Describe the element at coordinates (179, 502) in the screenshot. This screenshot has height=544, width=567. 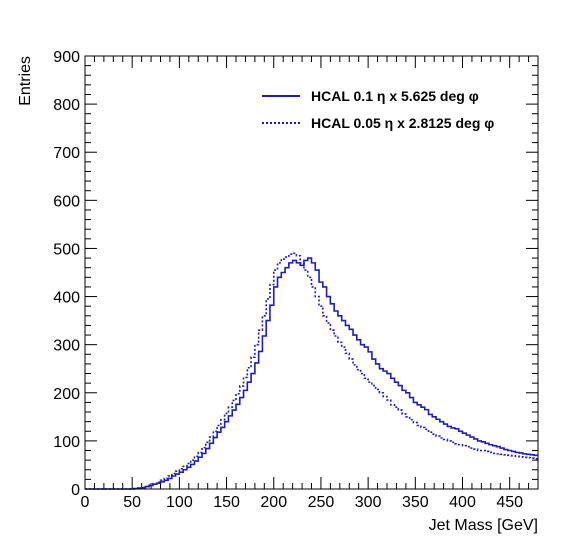
I see `x-tick-label: 100` at that location.